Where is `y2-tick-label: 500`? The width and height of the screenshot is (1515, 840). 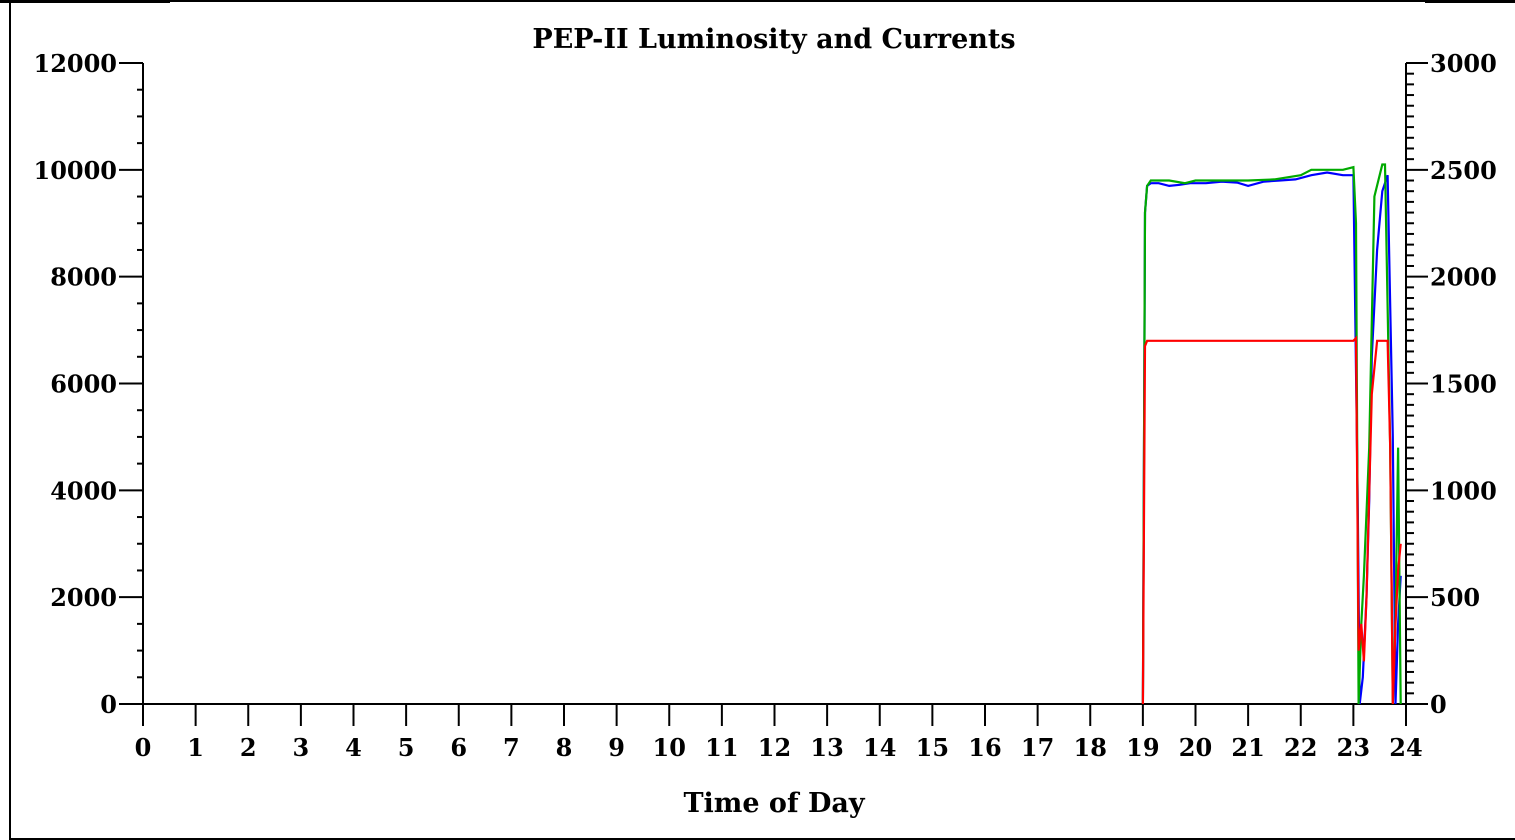 y2-tick-label: 500 is located at coordinates (1455, 597).